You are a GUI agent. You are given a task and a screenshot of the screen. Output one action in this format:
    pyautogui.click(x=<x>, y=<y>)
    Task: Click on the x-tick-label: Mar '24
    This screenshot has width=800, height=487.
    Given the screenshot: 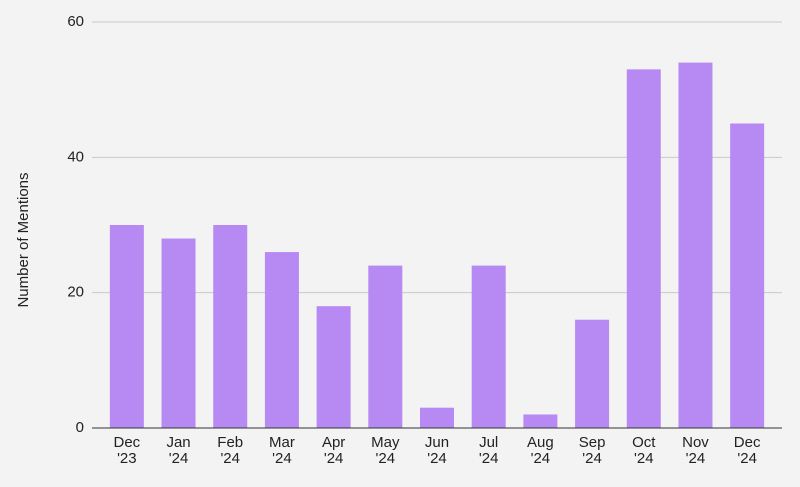 What is the action you would take?
    pyautogui.click(x=282, y=450)
    